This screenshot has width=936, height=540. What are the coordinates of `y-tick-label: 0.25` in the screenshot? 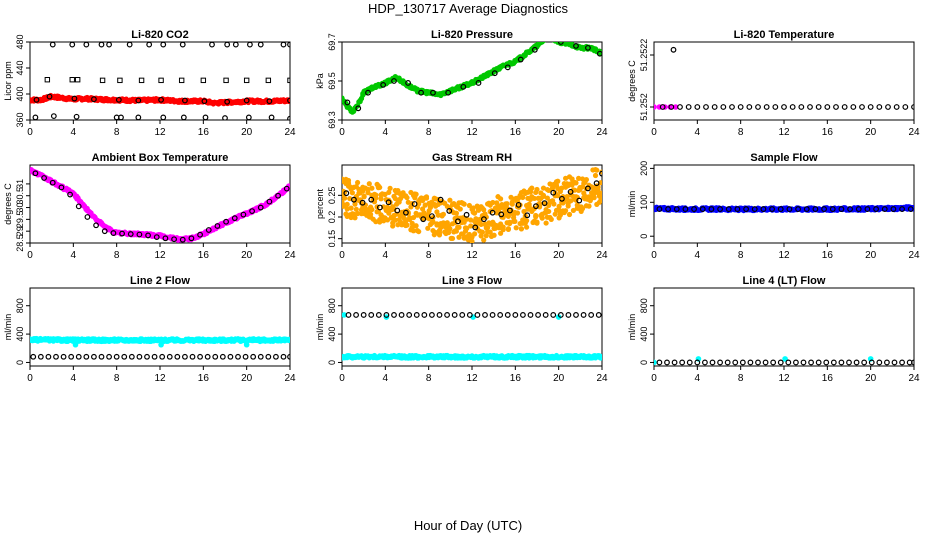 It's located at (332, 196).